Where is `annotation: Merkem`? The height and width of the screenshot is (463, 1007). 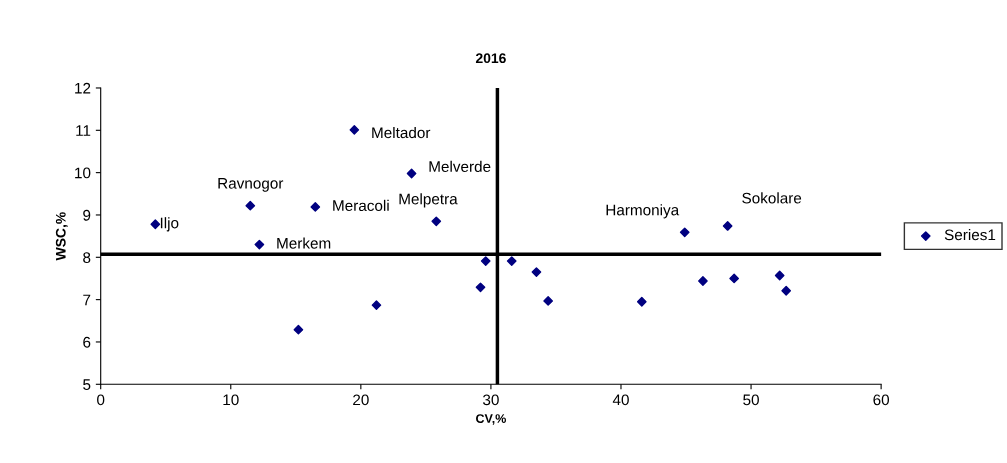 annotation: Merkem is located at coordinates (304, 243).